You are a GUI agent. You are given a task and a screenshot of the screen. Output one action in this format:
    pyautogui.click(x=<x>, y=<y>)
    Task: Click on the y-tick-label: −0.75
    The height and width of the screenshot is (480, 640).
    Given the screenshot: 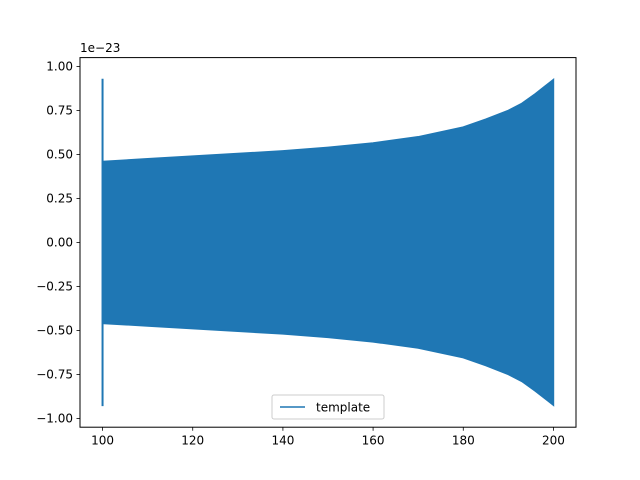 What is the action you would take?
    pyautogui.click(x=54, y=375)
    